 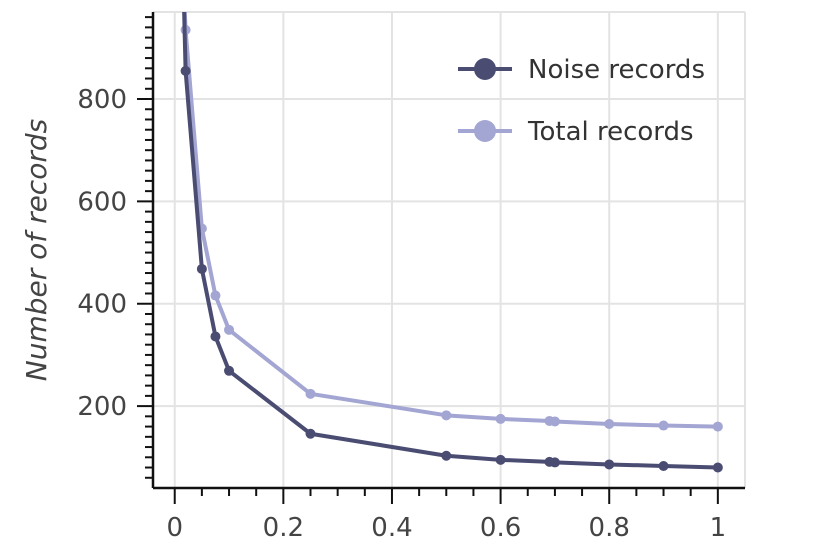 I want to click on x-tick-label: 0.8, so click(x=609, y=528).